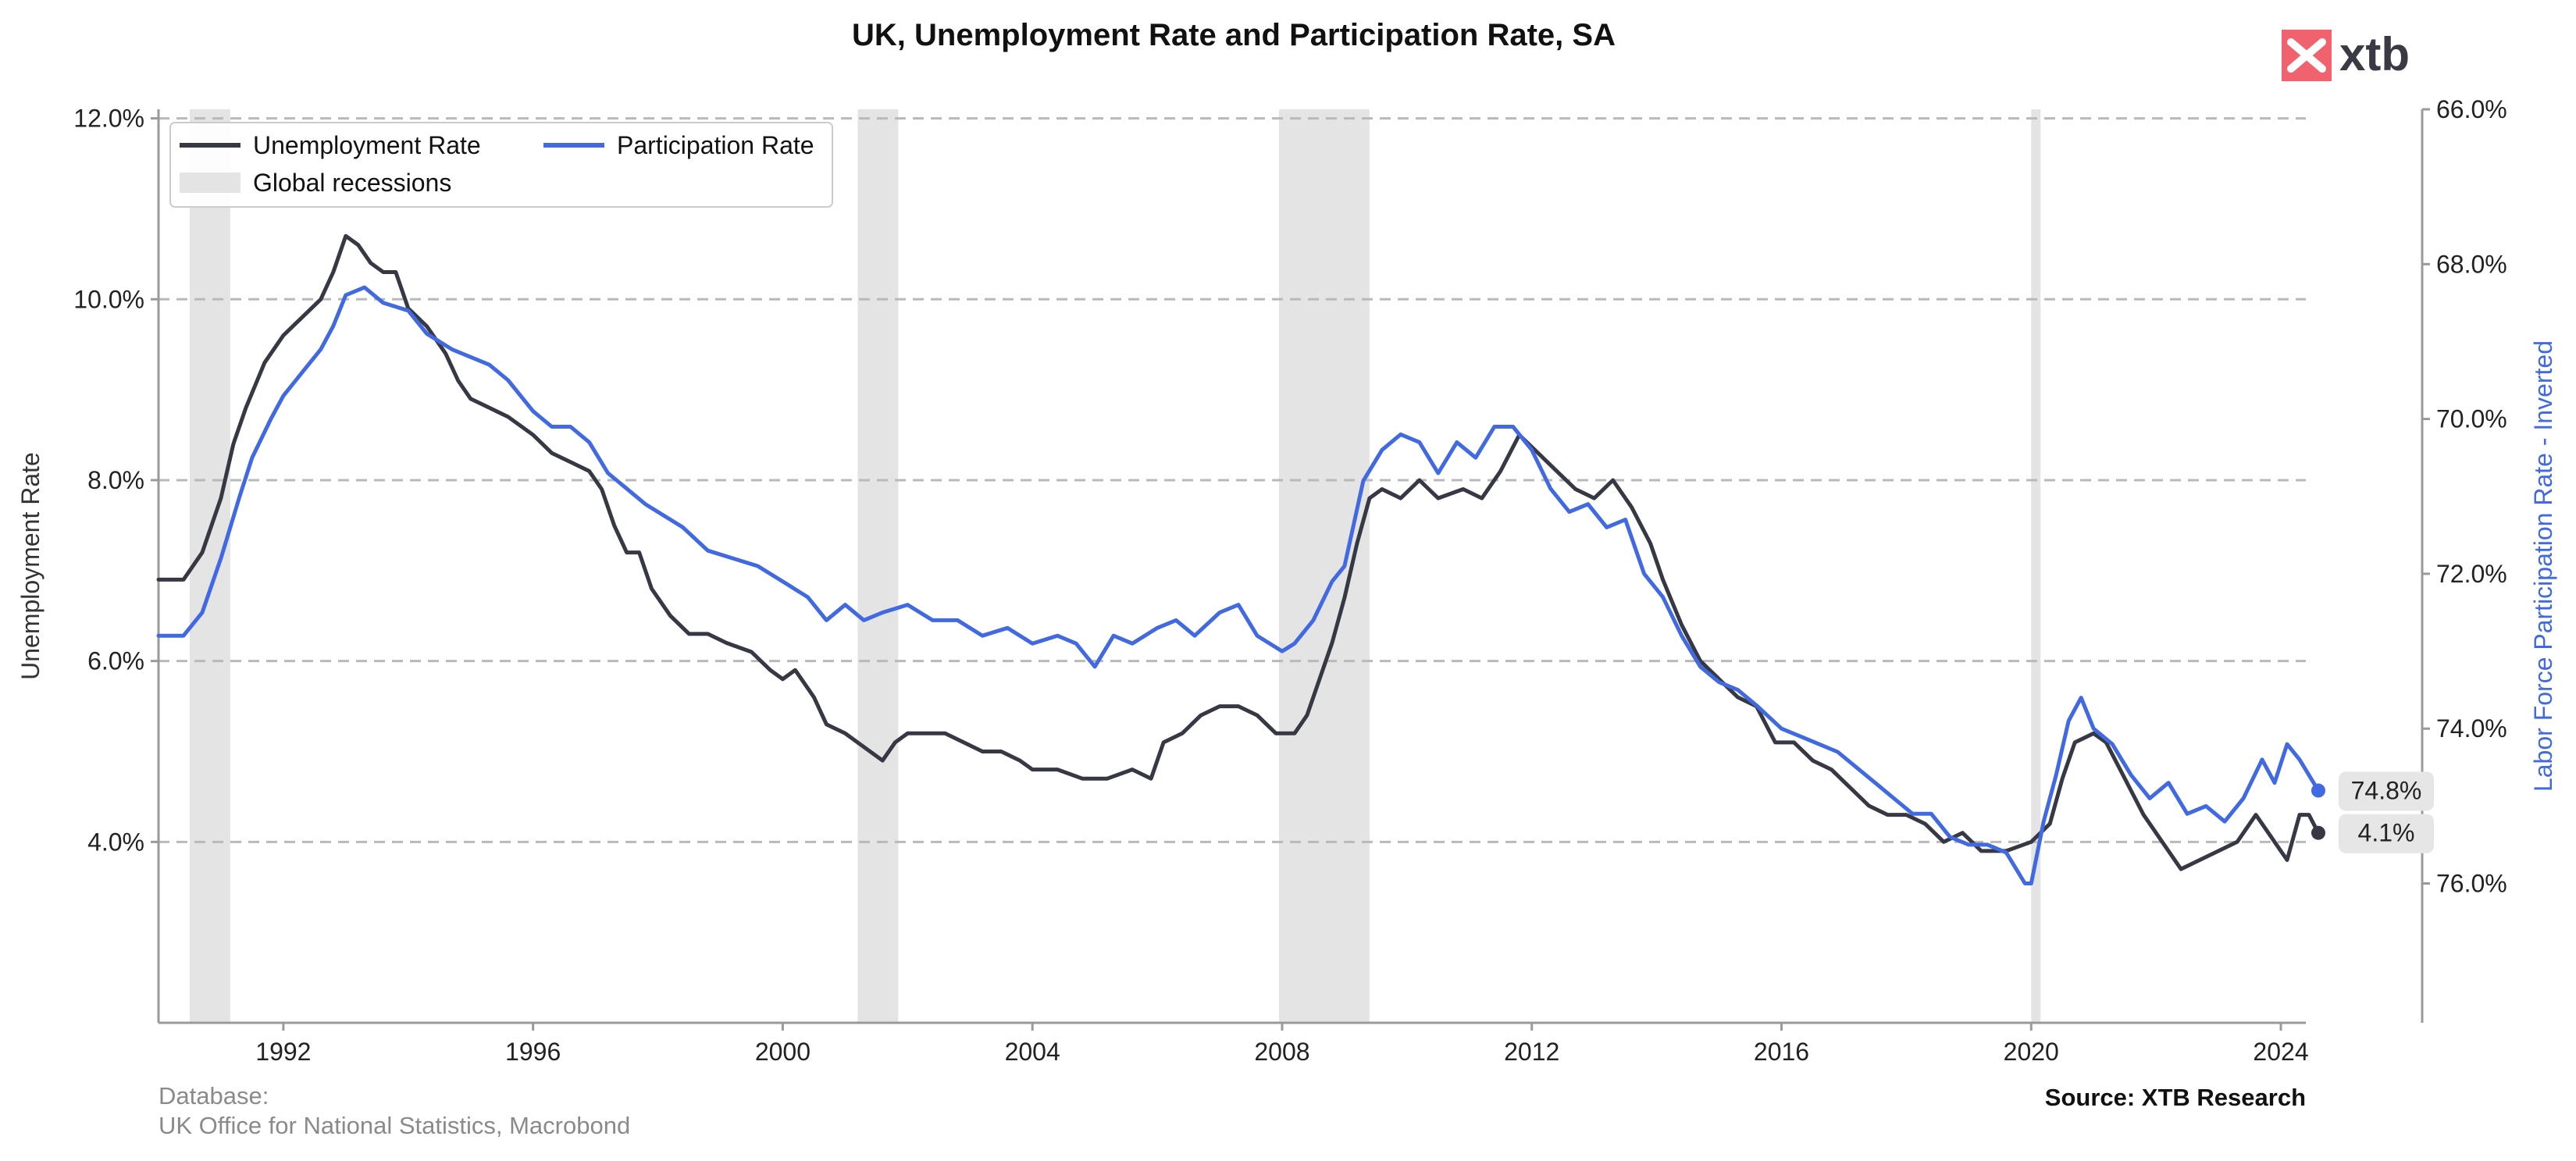 Image resolution: width=2576 pixels, height=1161 pixels. What do you see at coordinates (116, 842) in the screenshot?
I see `y-tick-label: 4.0%` at bounding box center [116, 842].